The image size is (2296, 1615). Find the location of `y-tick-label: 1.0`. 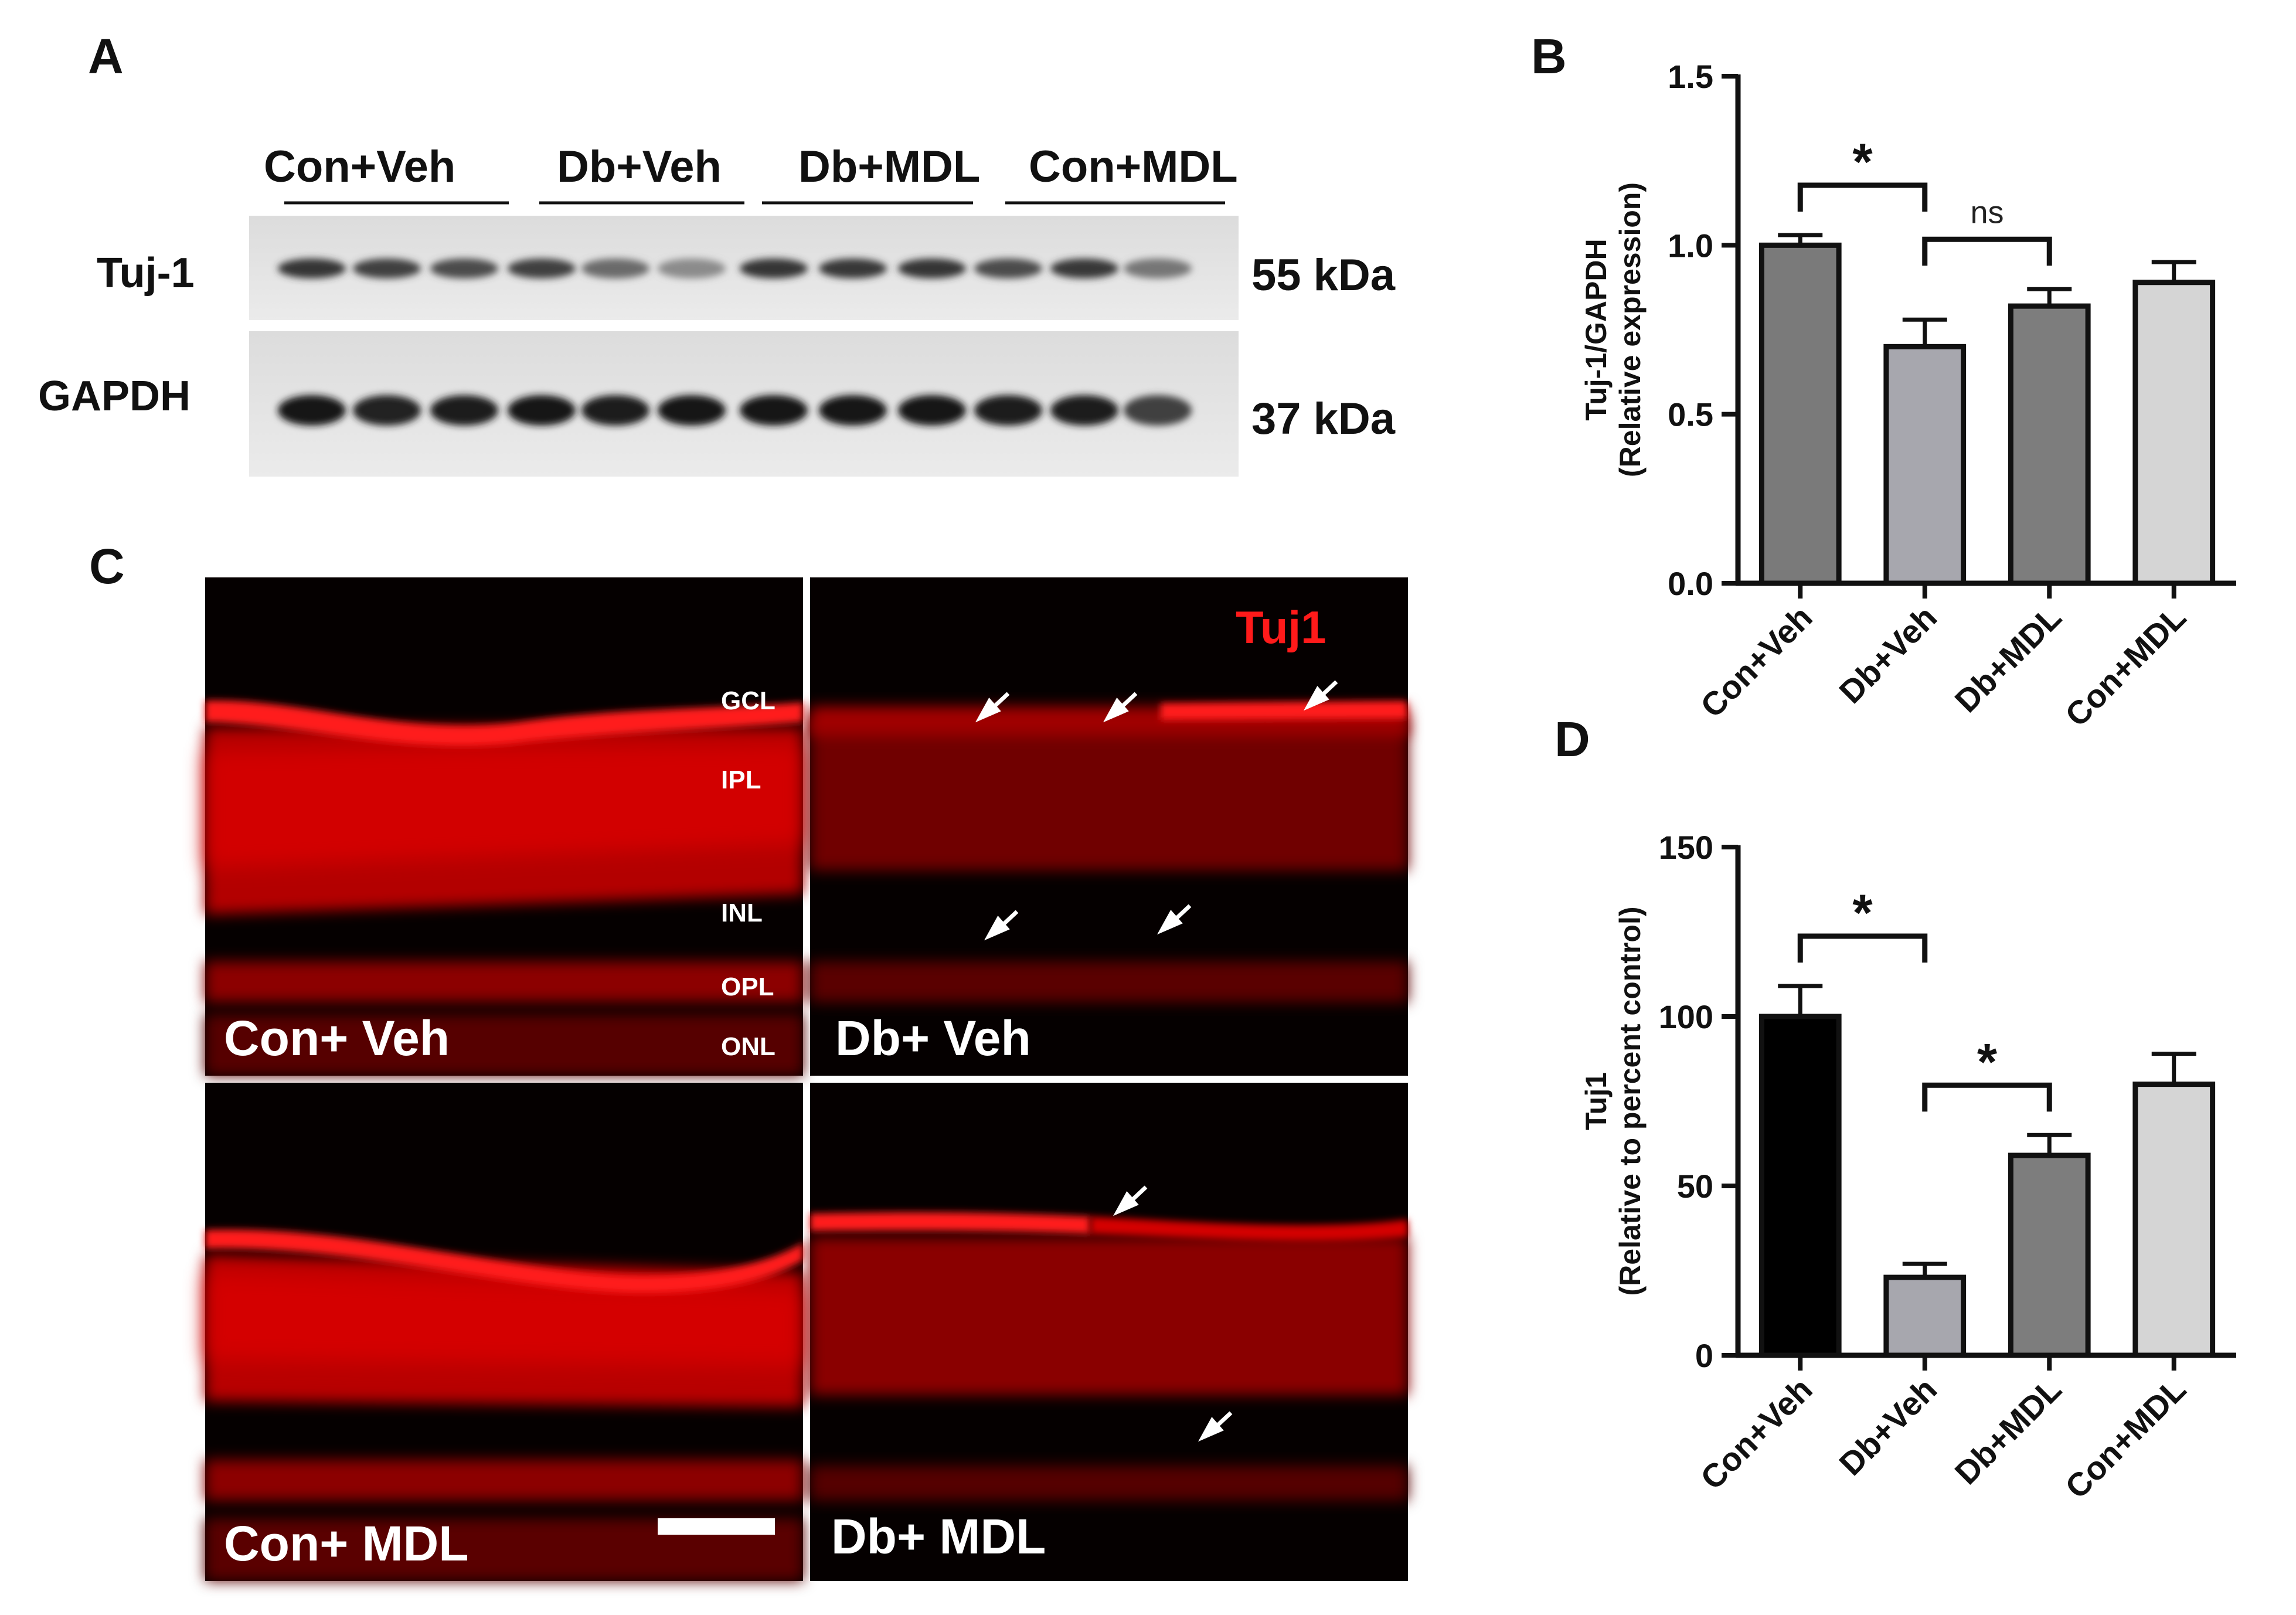

y-tick-label: 1.0 is located at coordinates (1690, 245).